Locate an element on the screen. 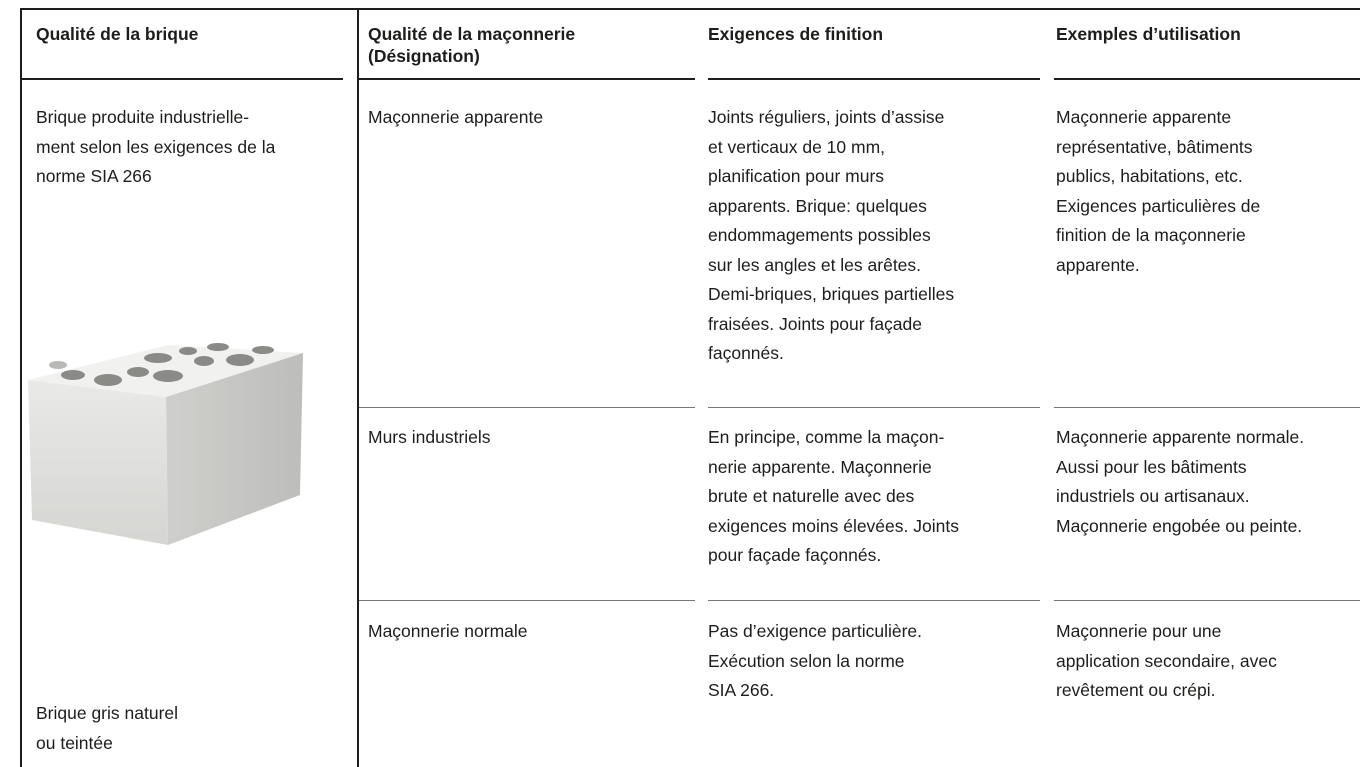 This screenshot has height=767, width=1360. header-cell: Qualité de la maçonnerie is located at coordinates (472, 34).